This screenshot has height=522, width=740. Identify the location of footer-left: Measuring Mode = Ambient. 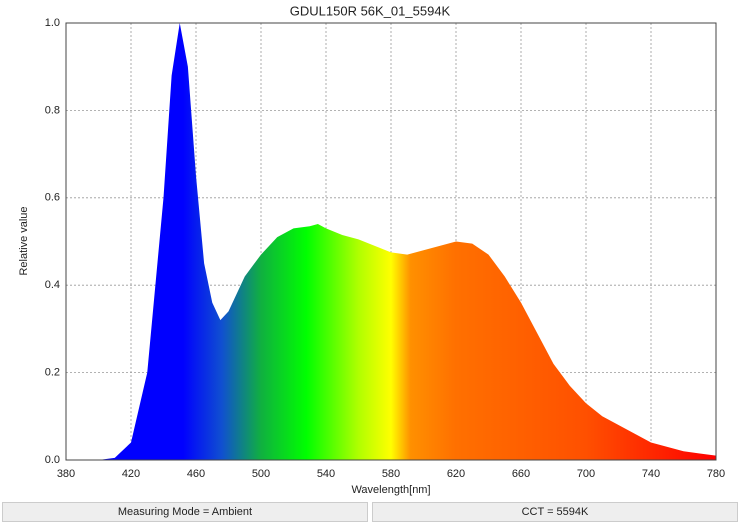
(185, 512).